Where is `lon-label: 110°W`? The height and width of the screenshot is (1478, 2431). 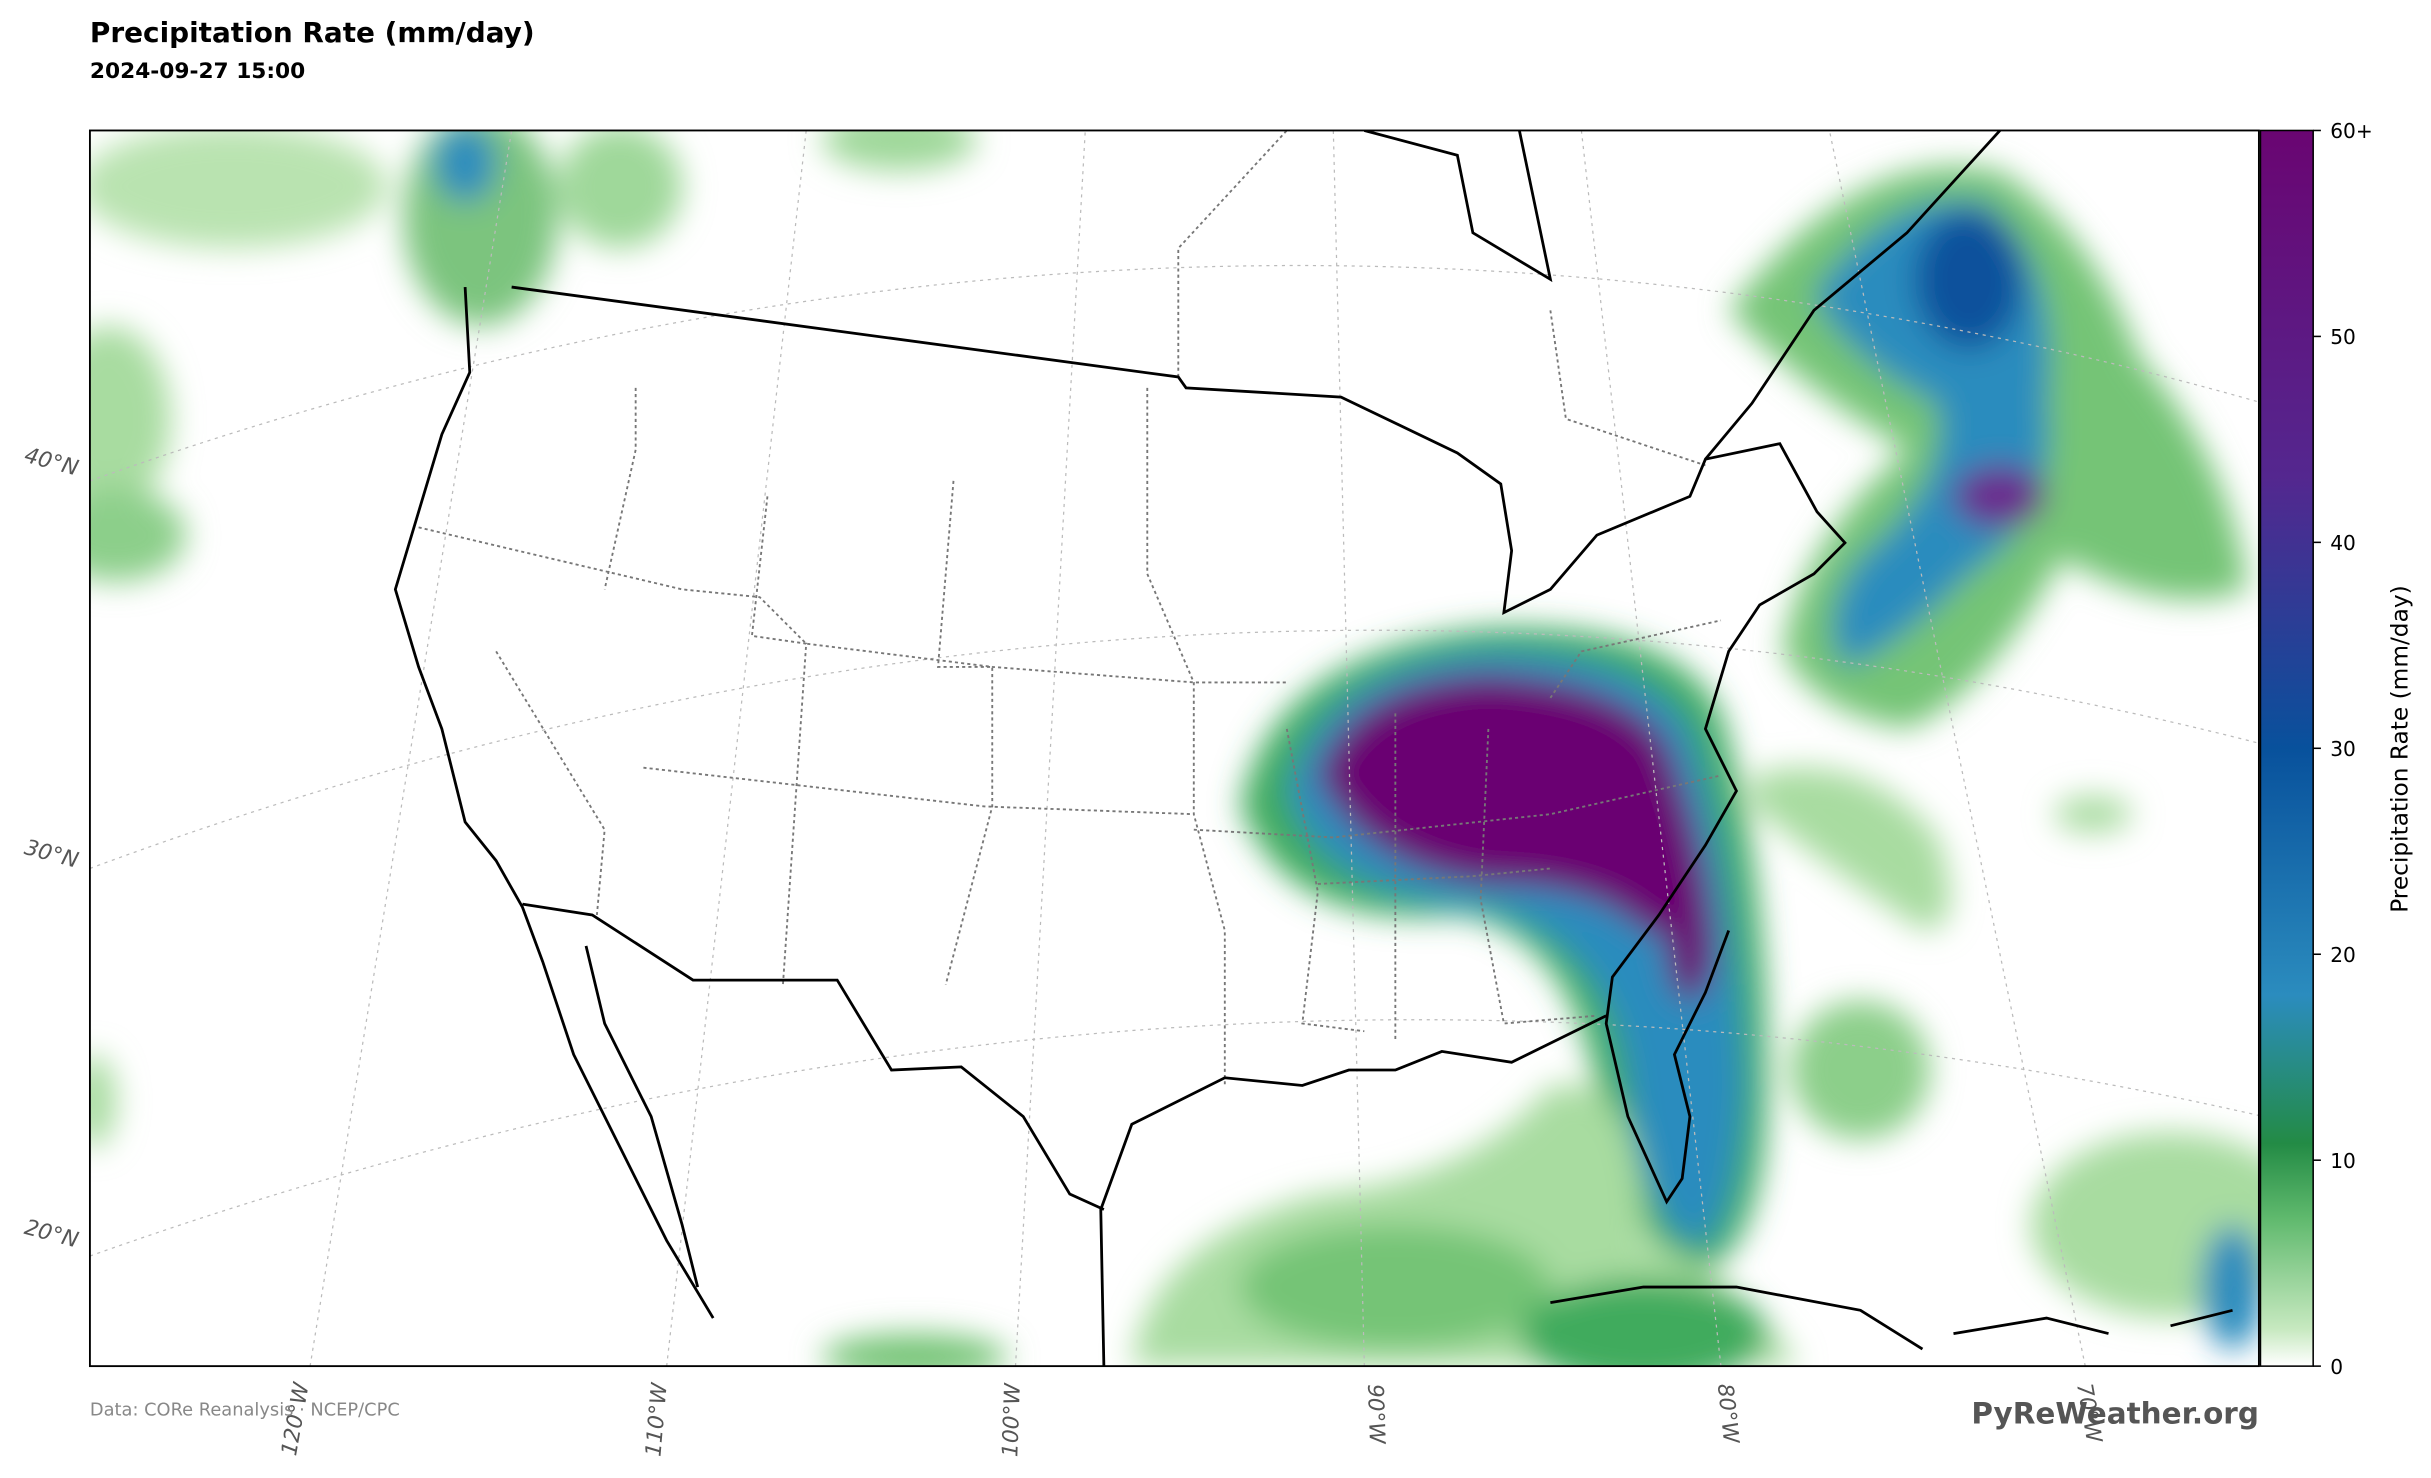
lon-label: 110°W is located at coordinates (656, 1418).